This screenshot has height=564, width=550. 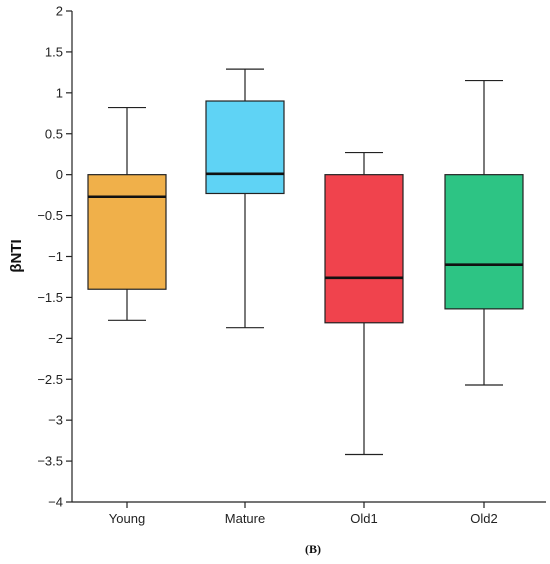 I want to click on y-tick-label: −2.5, so click(x=50, y=379).